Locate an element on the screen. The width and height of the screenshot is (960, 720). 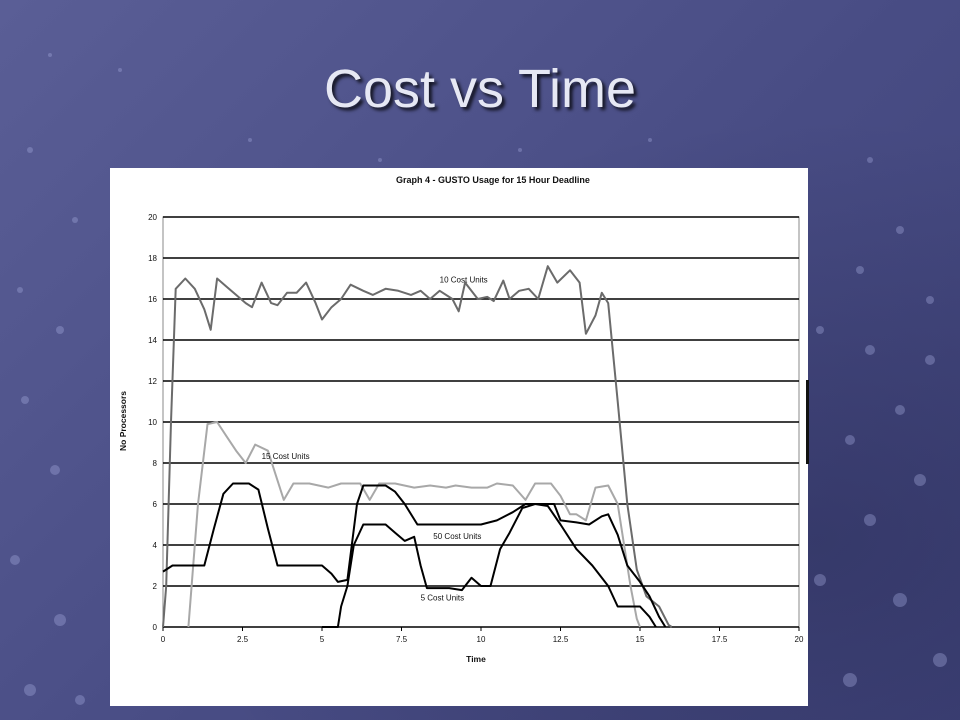
x-tick-label: 12.5 is located at coordinates (561, 639).